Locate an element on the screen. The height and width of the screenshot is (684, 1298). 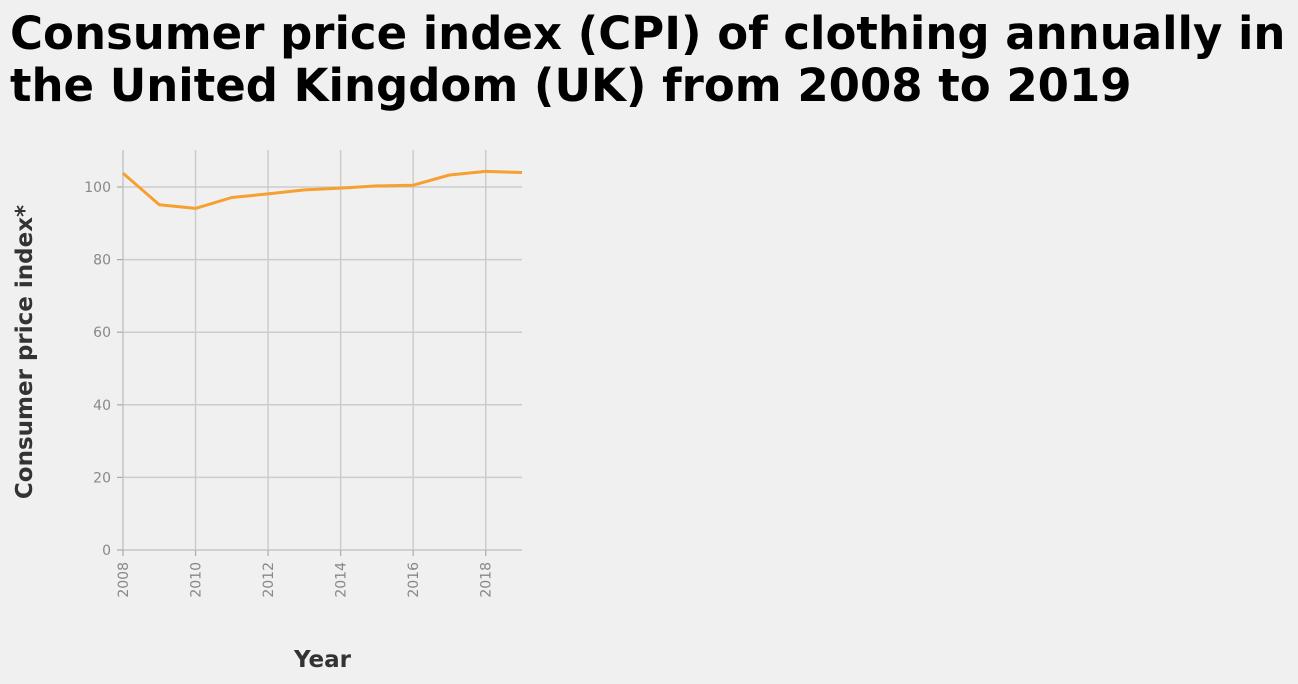
y-tick-label: 0 is located at coordinates (106, 551).